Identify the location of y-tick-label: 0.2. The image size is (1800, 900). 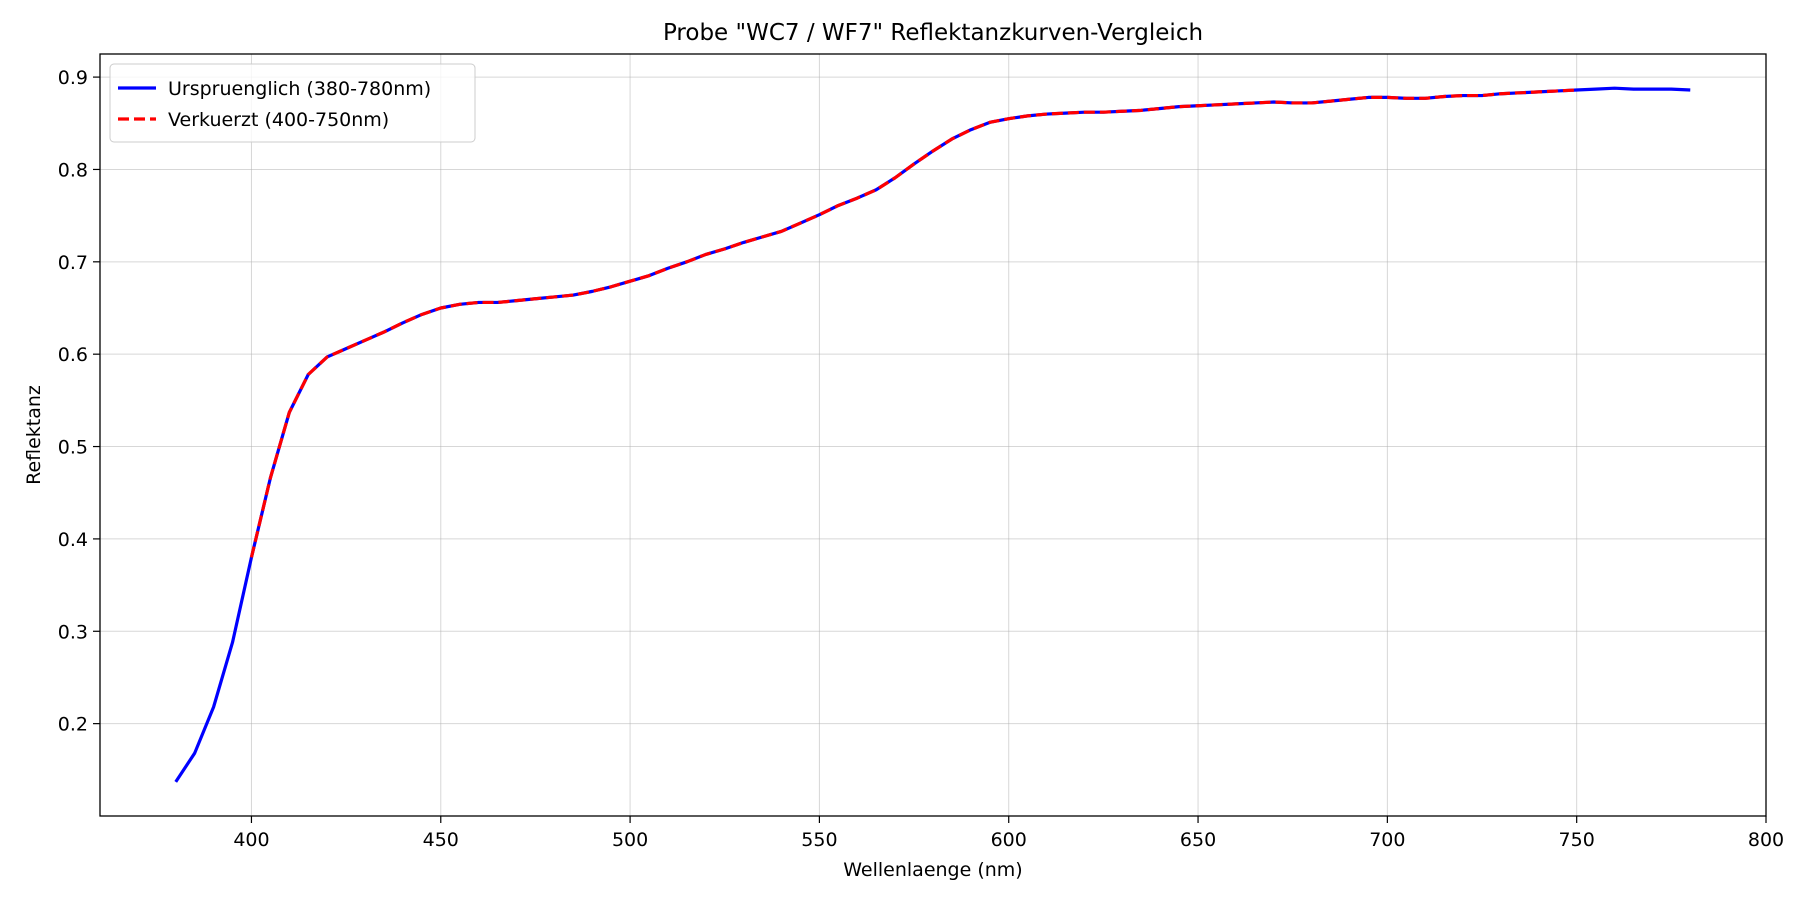
(73, 725).